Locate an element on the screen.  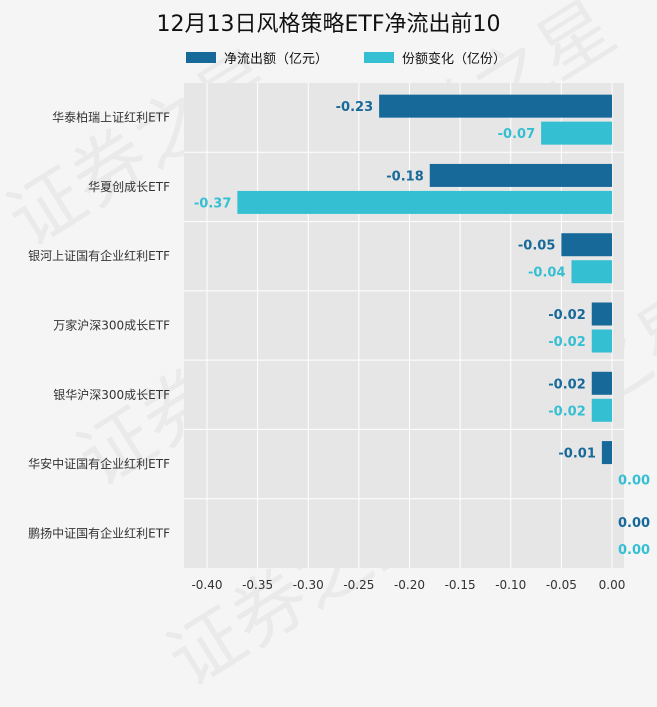
data-label: -0.37 is located at coordinates (212, 203).